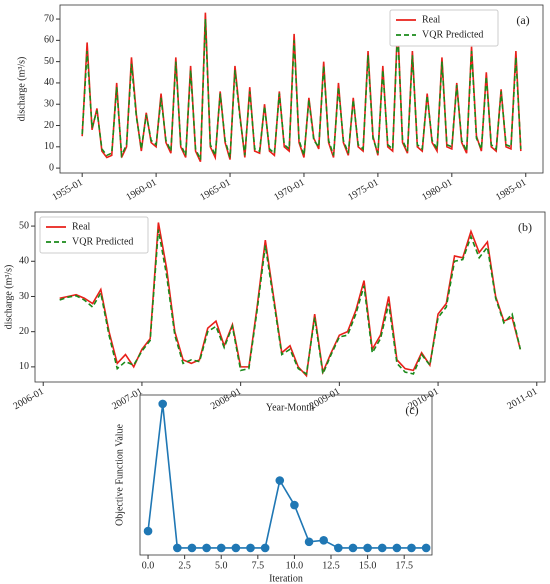  Describe the element at coordinates (525, 227) in the screenshot. I see `panel-label: (b)` at that location.